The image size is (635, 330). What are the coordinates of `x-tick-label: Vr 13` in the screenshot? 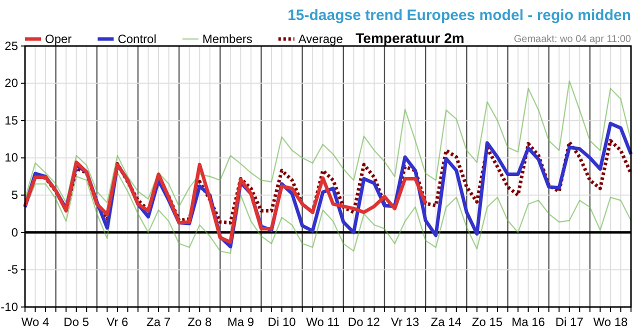 It's located at (405, 321).